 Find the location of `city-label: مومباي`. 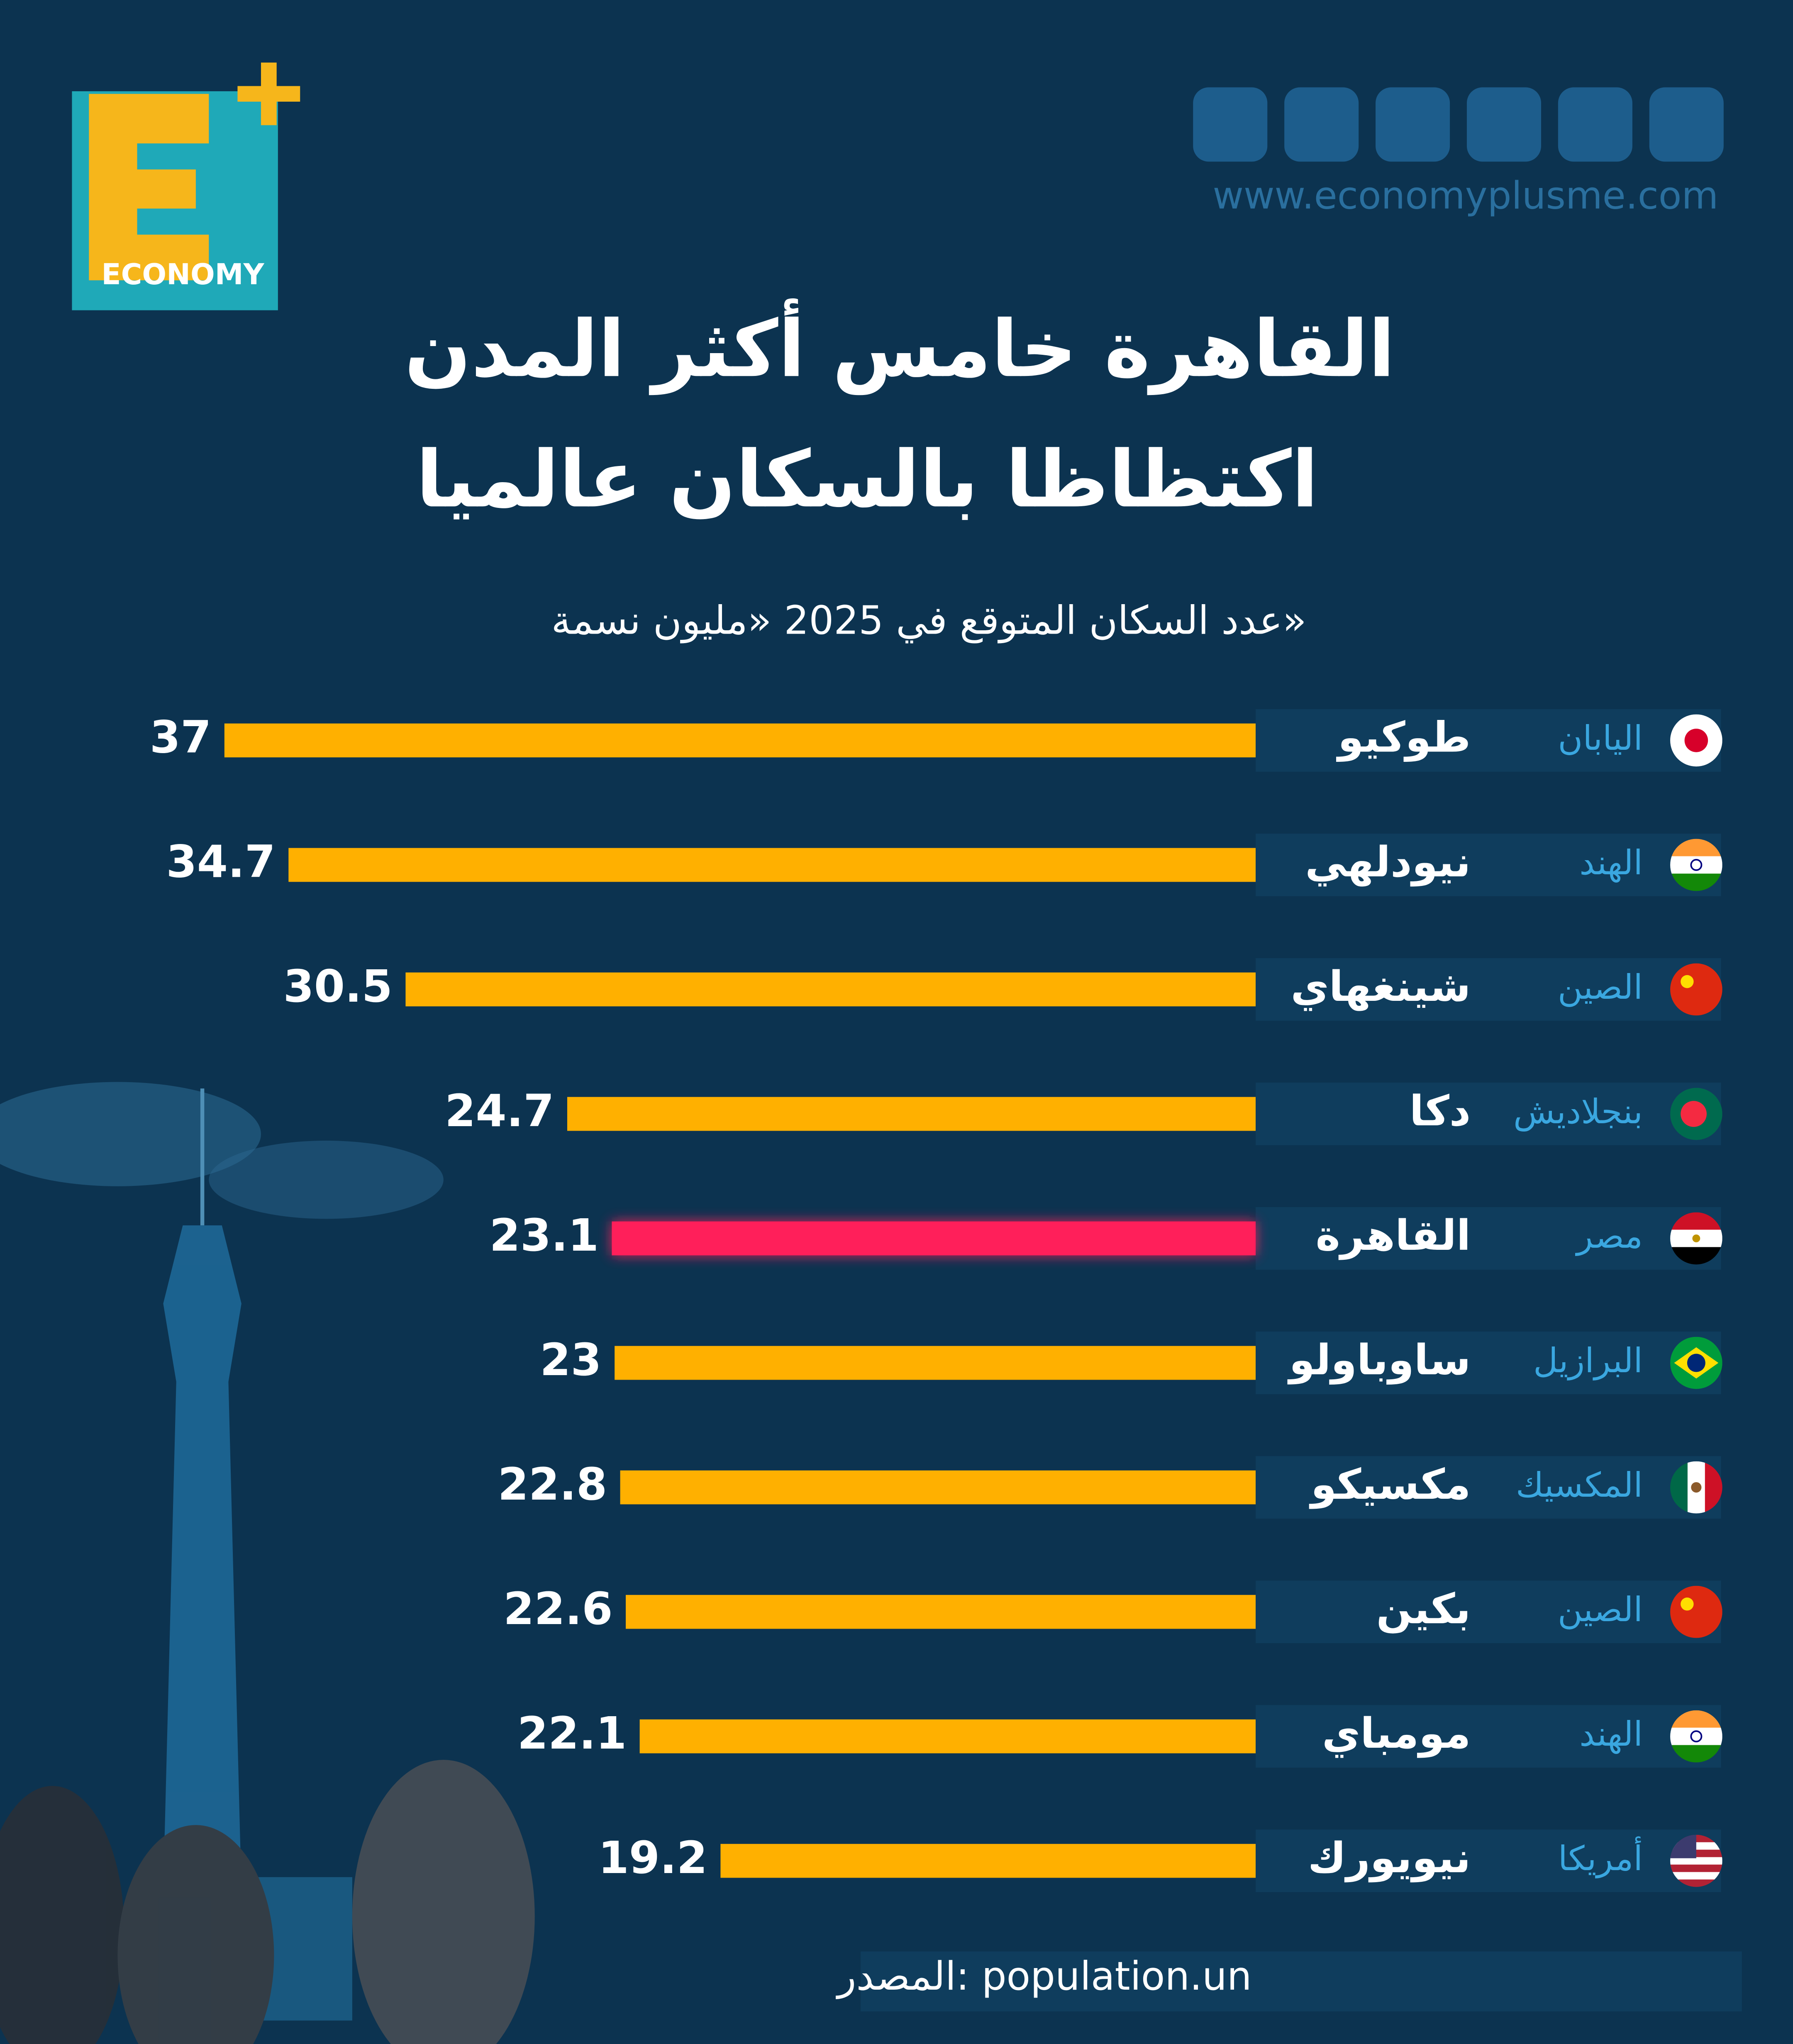

city-label: مومباي is located at coordinates (1396, 1733).